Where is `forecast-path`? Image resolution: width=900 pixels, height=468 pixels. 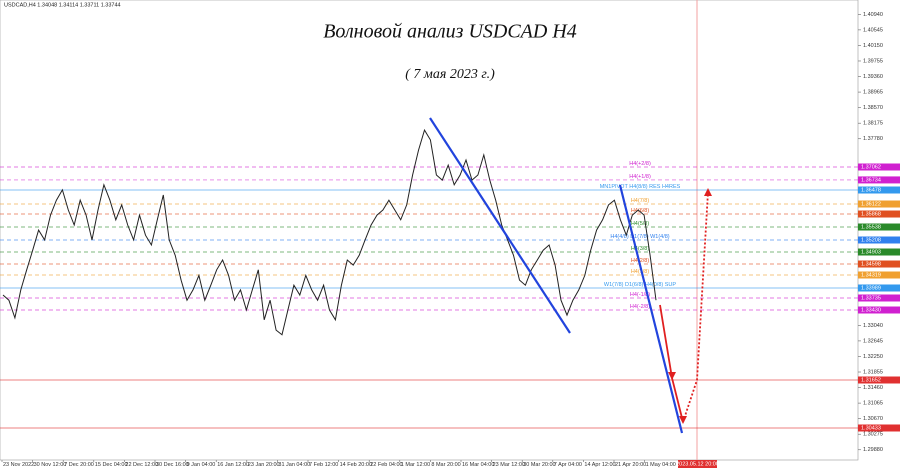 forecast-path is located at coordinates (695, 307).